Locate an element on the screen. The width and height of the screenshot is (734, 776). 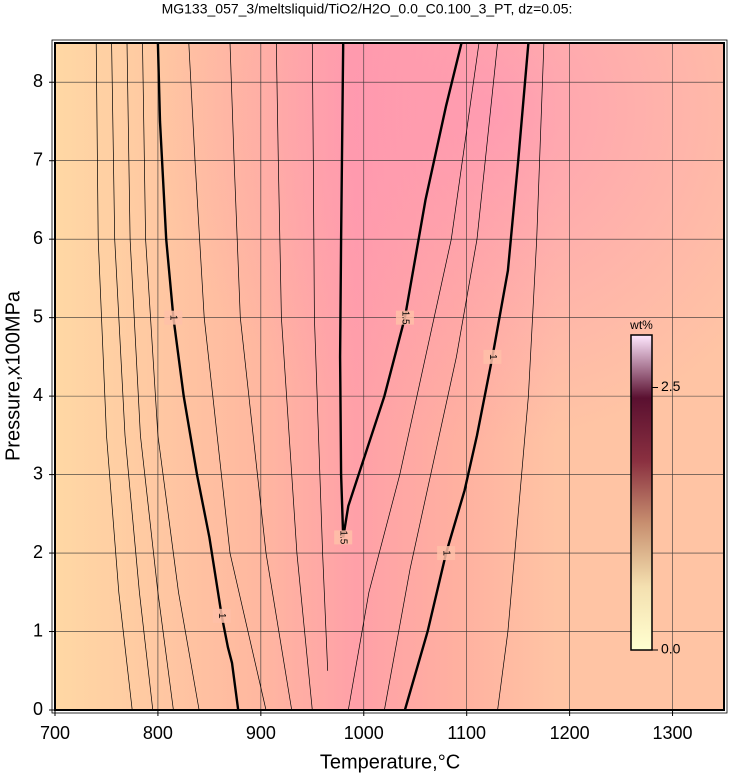
x-tick-label: 1300 is located at coordinates (673, 733).